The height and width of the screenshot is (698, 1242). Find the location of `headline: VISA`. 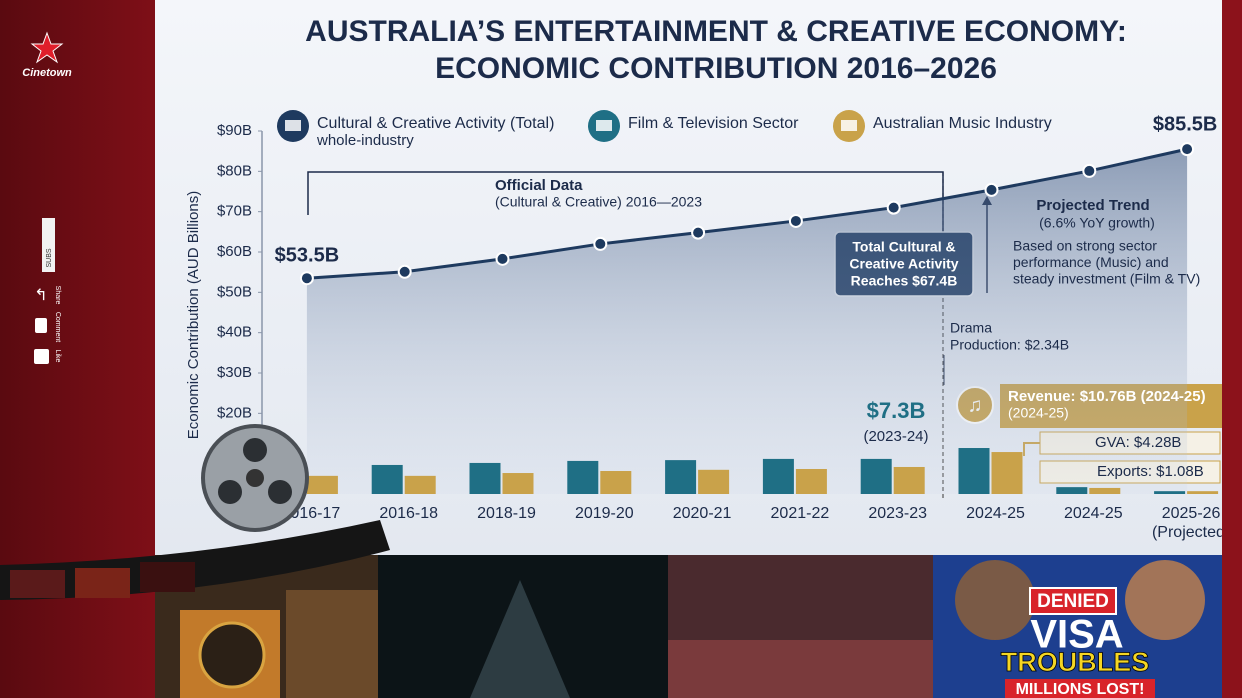

headline: VISA is located at coordinates (1076, 635).